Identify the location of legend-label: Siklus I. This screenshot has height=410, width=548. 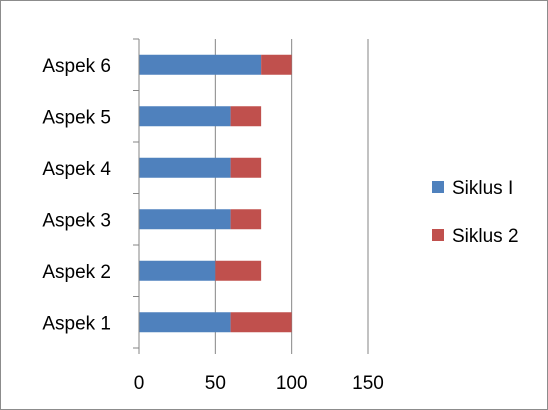
(482, 188).